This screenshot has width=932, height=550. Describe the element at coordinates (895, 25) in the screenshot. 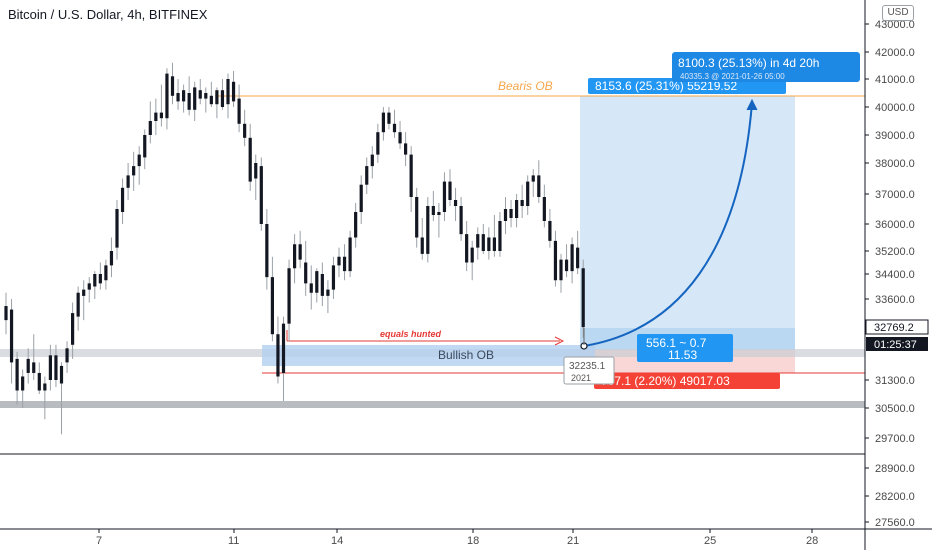

I see `y-tick-label: 43000.0` at that location.